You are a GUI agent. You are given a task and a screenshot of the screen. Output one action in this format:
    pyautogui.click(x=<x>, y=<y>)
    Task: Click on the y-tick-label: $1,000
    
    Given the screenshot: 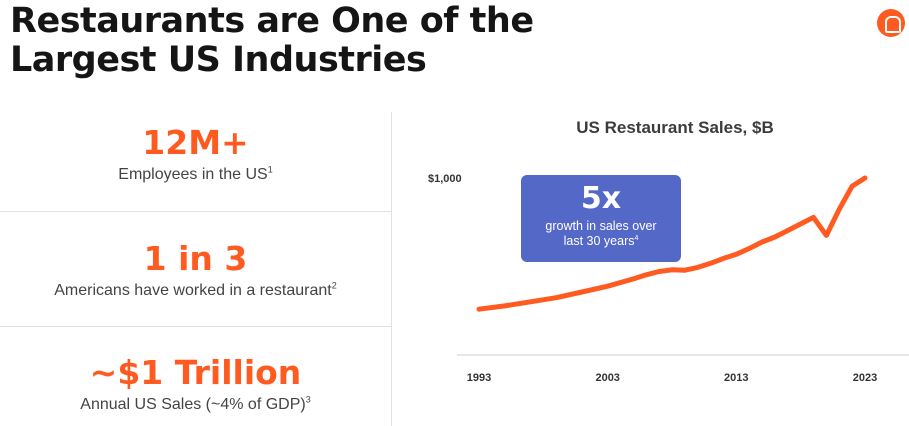 What is the action you would take?
    pyautogui.click(x=445, y=179)
    